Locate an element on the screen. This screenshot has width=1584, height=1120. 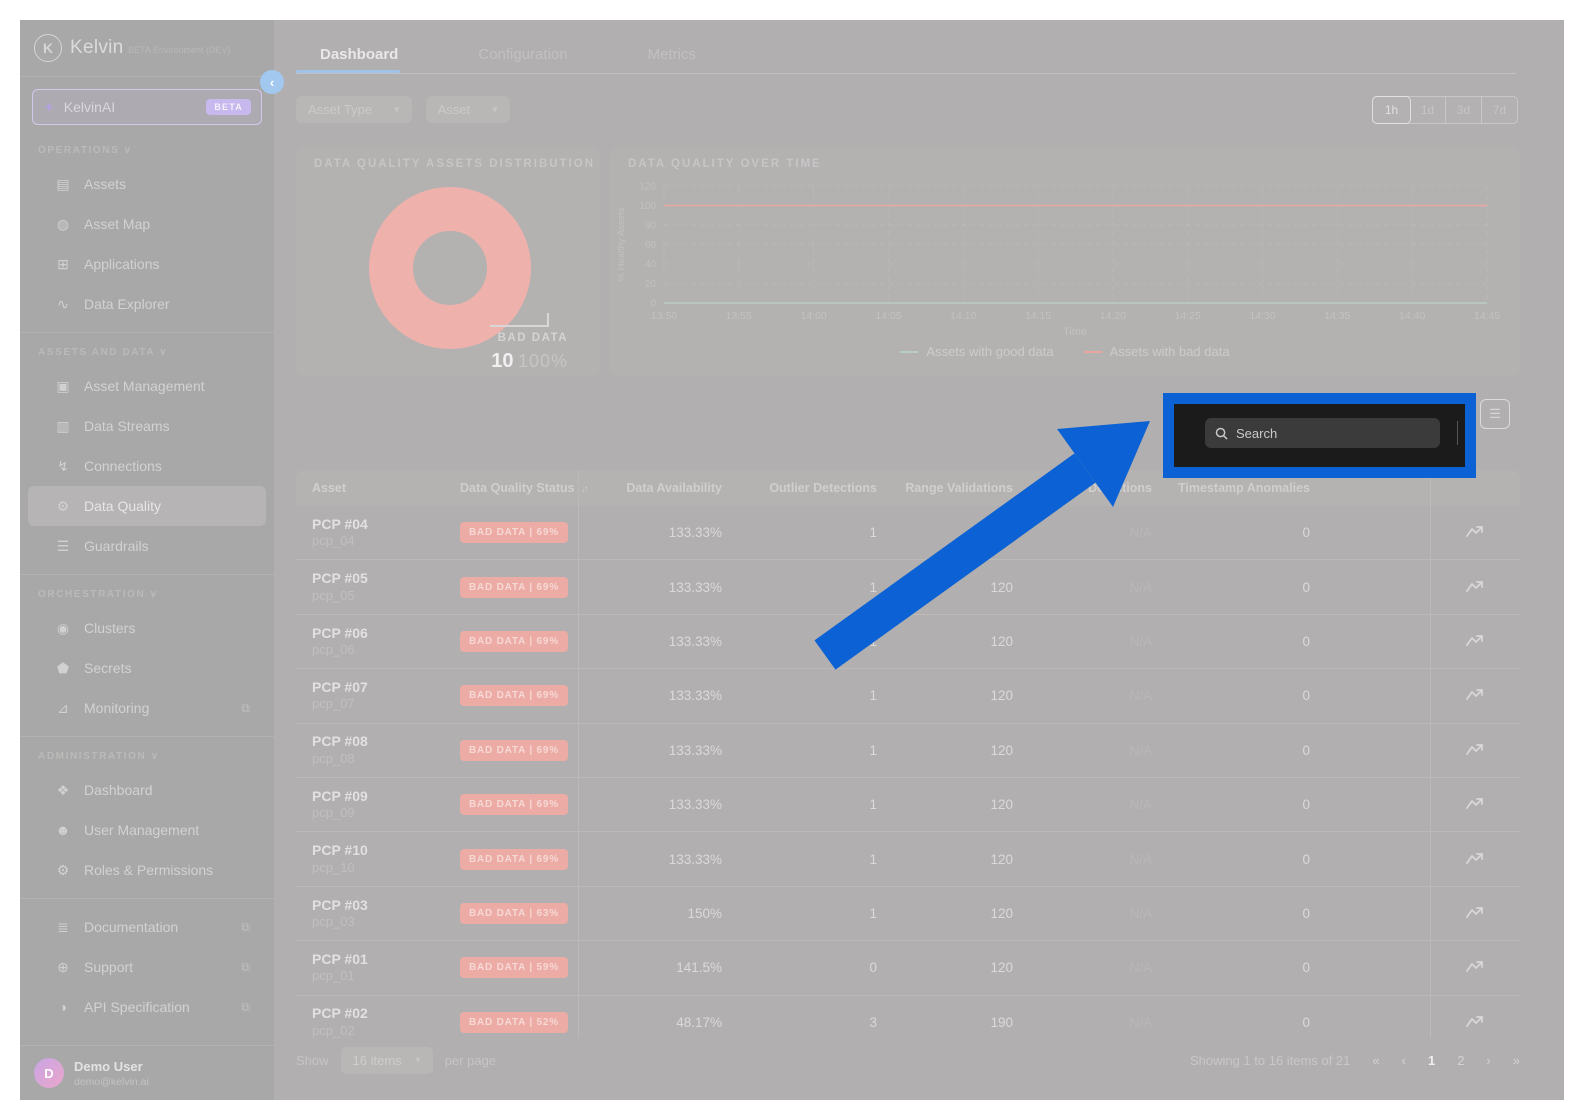
bad-data-percent: 100% is located at coordinates (542, 361).